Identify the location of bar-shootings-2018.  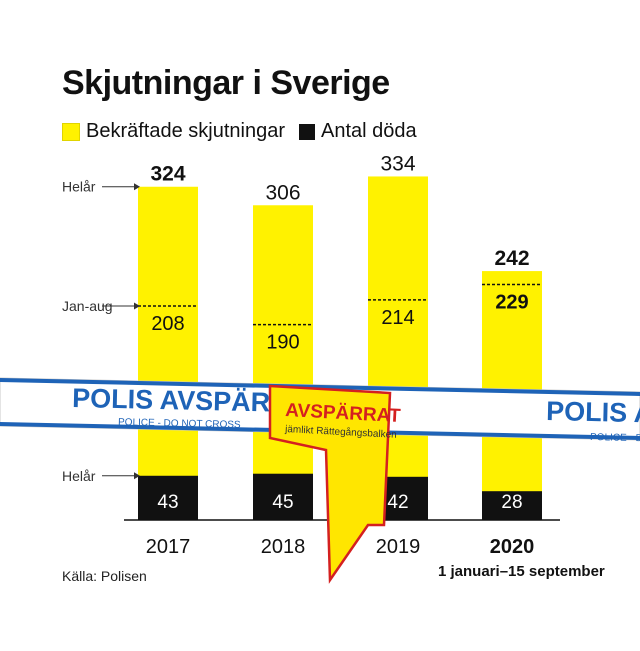
(283, 362).